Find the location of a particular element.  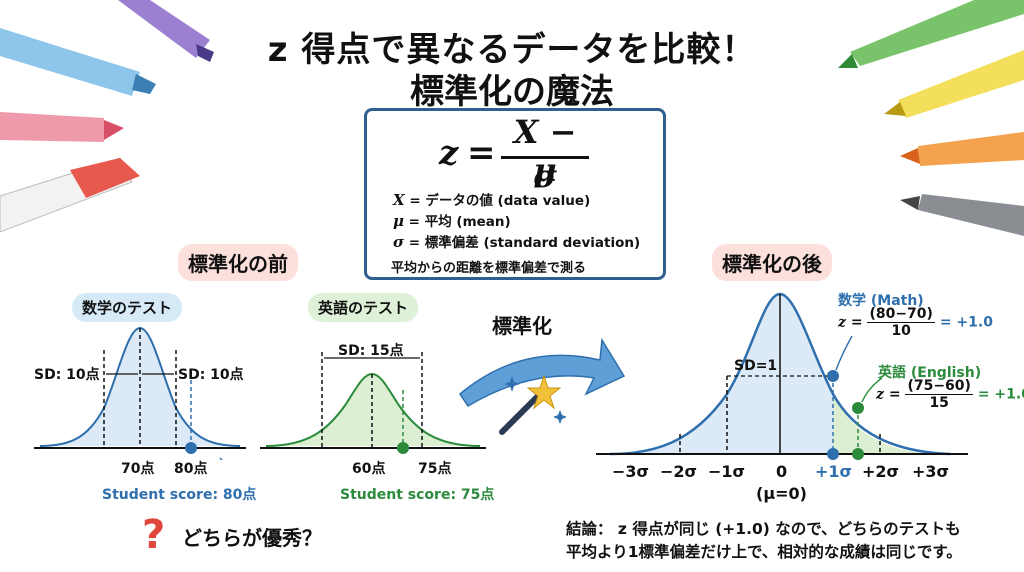

english-test-label: 英語のテスト is located at coordinates (363, 307).